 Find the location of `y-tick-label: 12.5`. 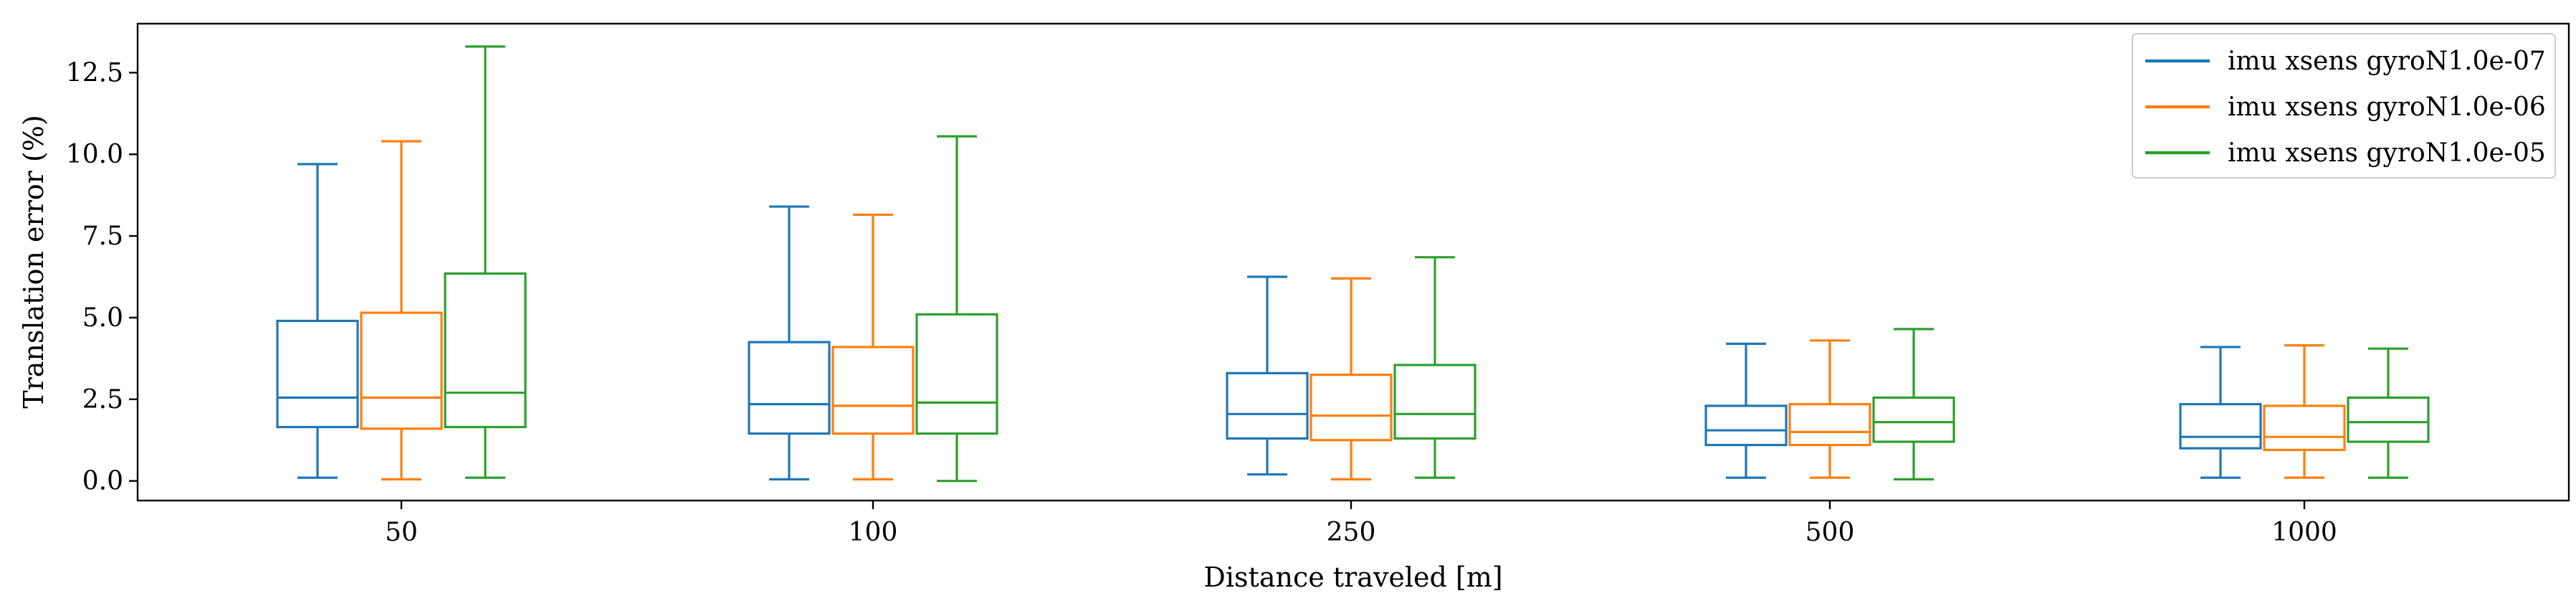

y-tick-label: 12.5 is located at coordinates (94, 72).